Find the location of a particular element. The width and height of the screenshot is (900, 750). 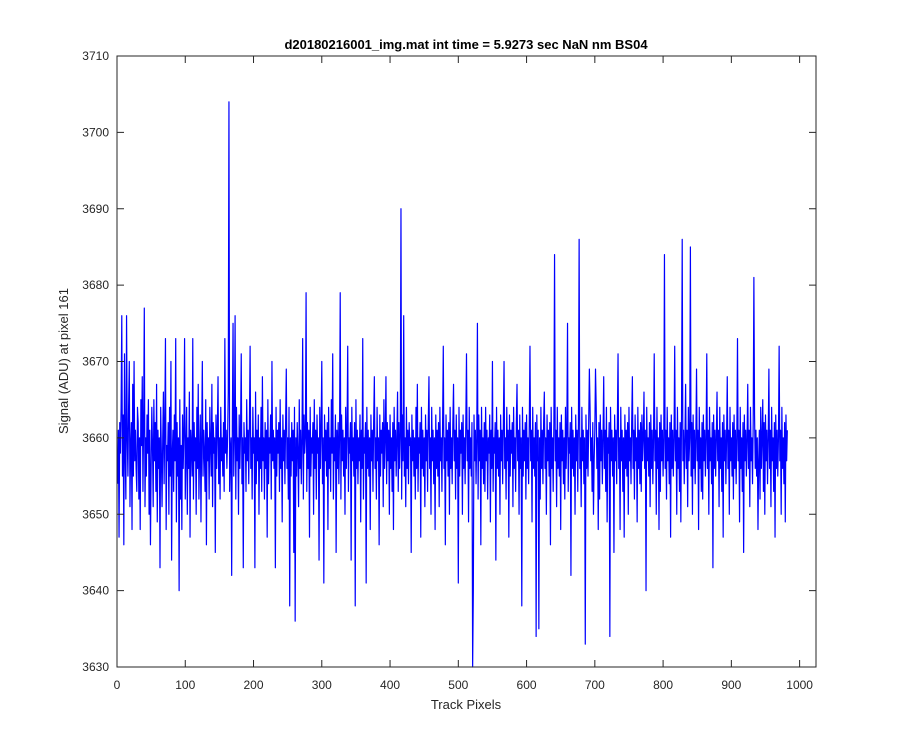

x-tick-label: 900 is located at coordinates (731, 685).